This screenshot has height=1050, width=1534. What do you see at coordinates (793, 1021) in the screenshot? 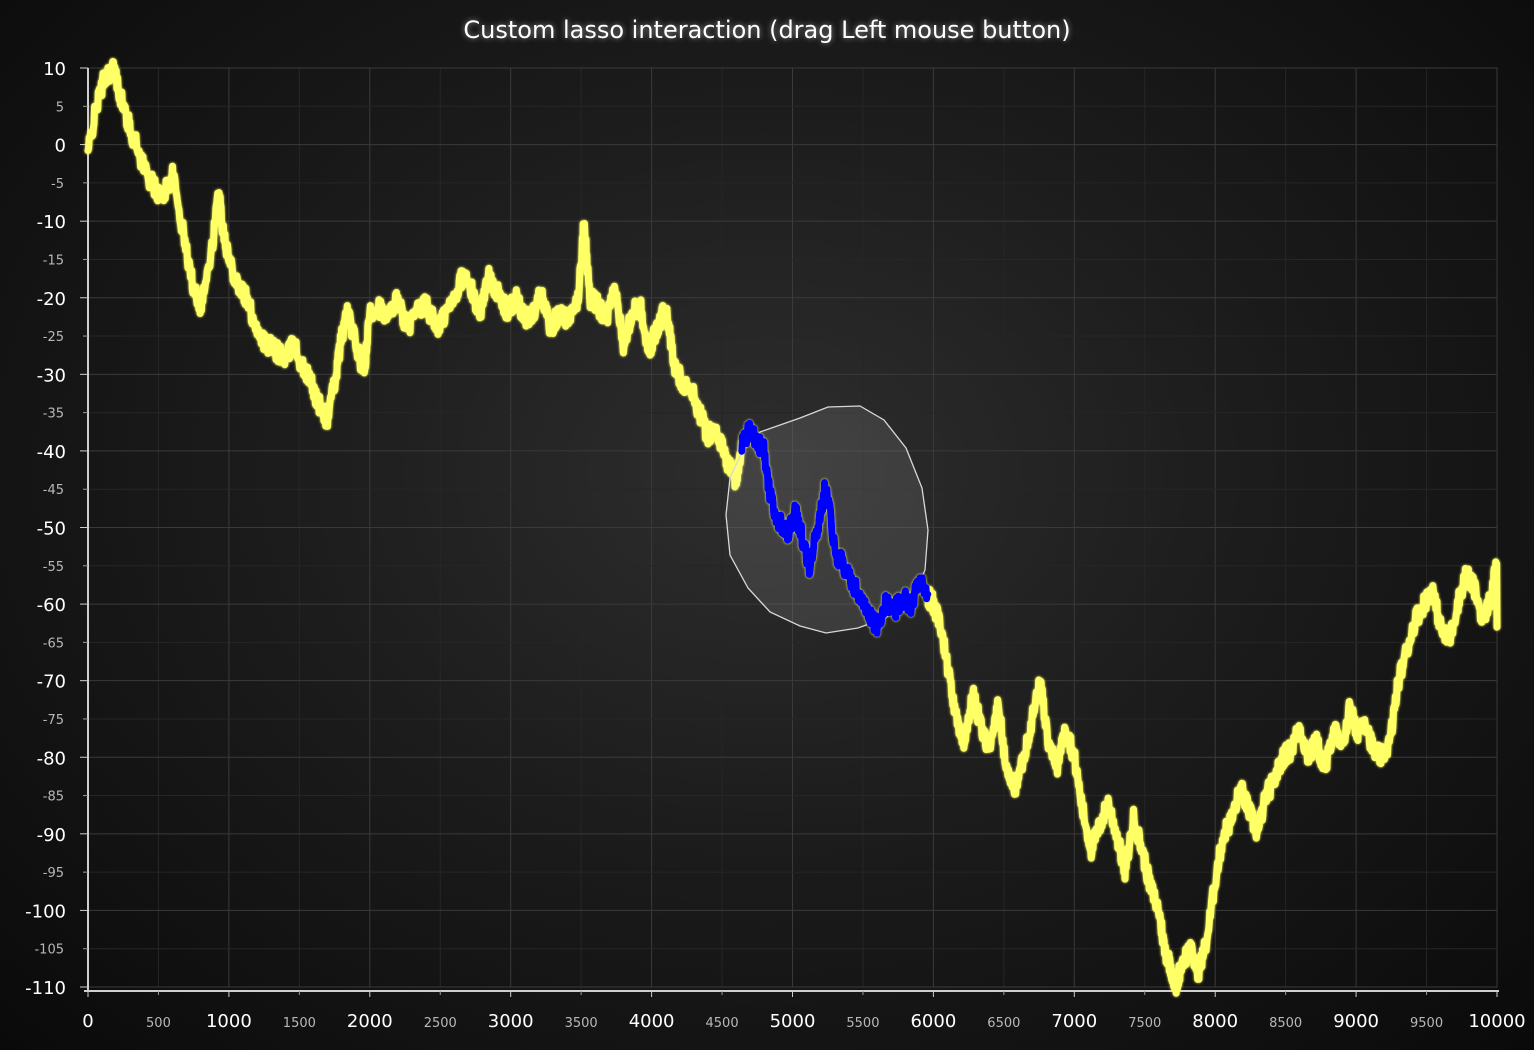
I see `x-tick-label: 5000` at bounding box center [793, 1021].